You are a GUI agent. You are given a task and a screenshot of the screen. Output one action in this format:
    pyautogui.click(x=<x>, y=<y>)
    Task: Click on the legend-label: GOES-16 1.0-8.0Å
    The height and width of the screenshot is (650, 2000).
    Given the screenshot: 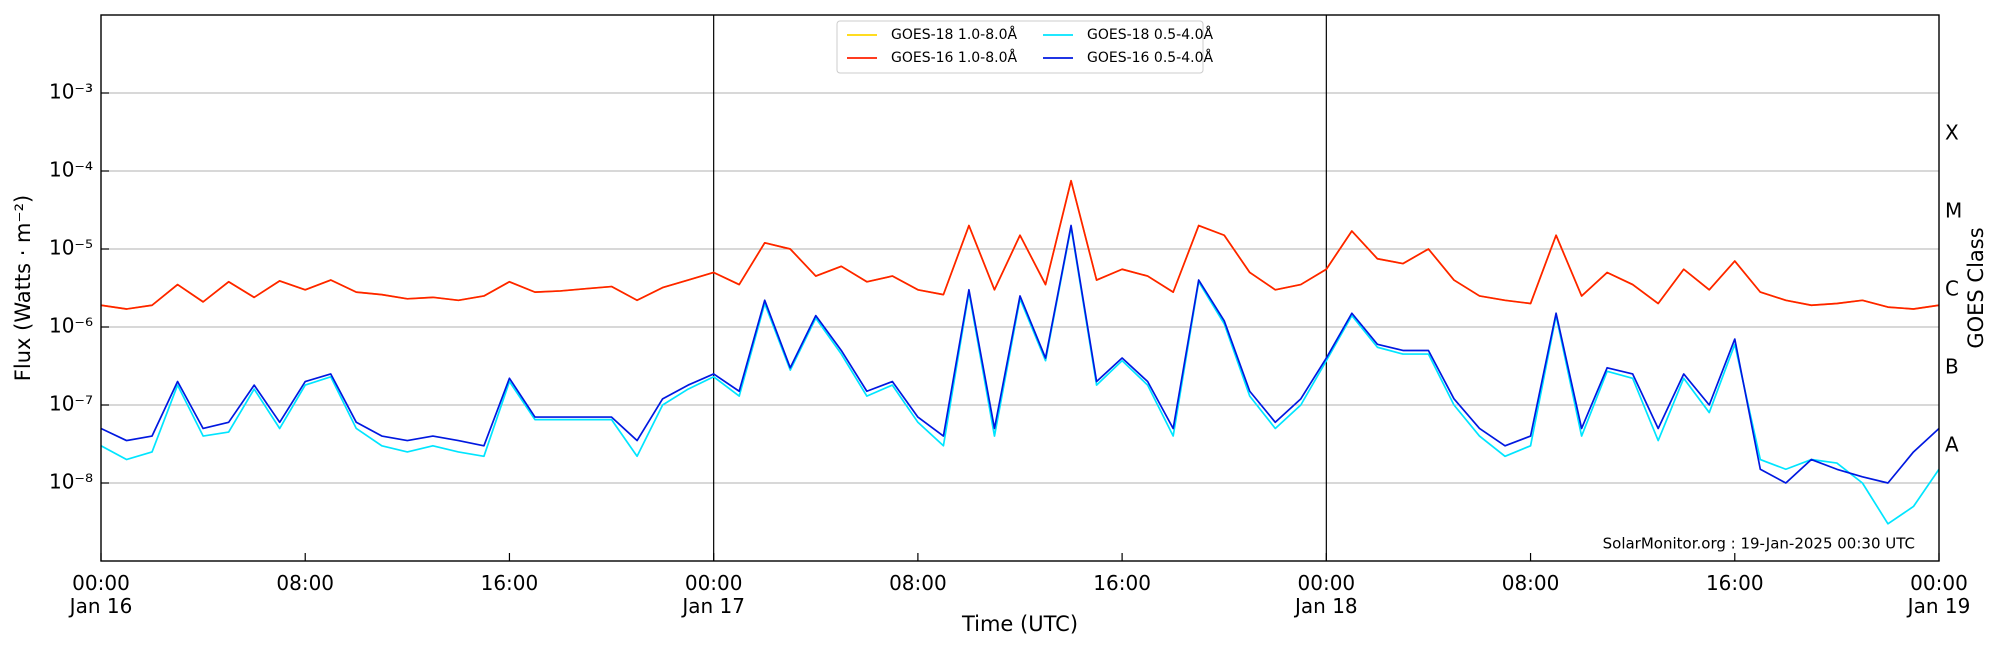 What is the action you would take?
    pyautogui.click(x=954, y=57)
    